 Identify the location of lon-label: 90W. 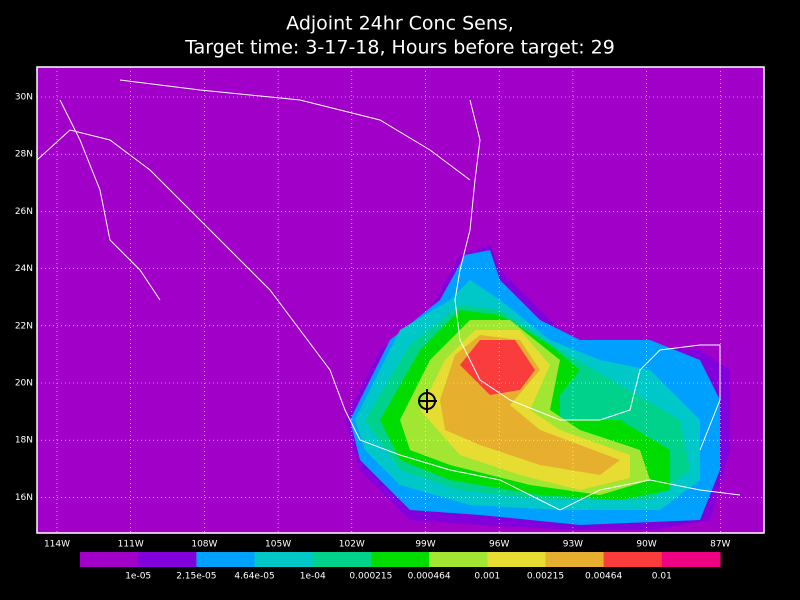
(646, 545).